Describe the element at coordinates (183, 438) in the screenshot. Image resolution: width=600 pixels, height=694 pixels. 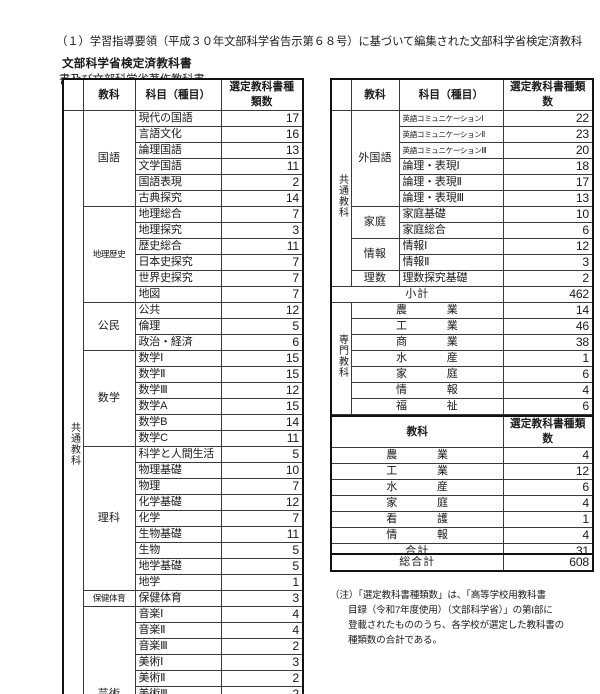
I see `table-row: 数学C 11` at that location.